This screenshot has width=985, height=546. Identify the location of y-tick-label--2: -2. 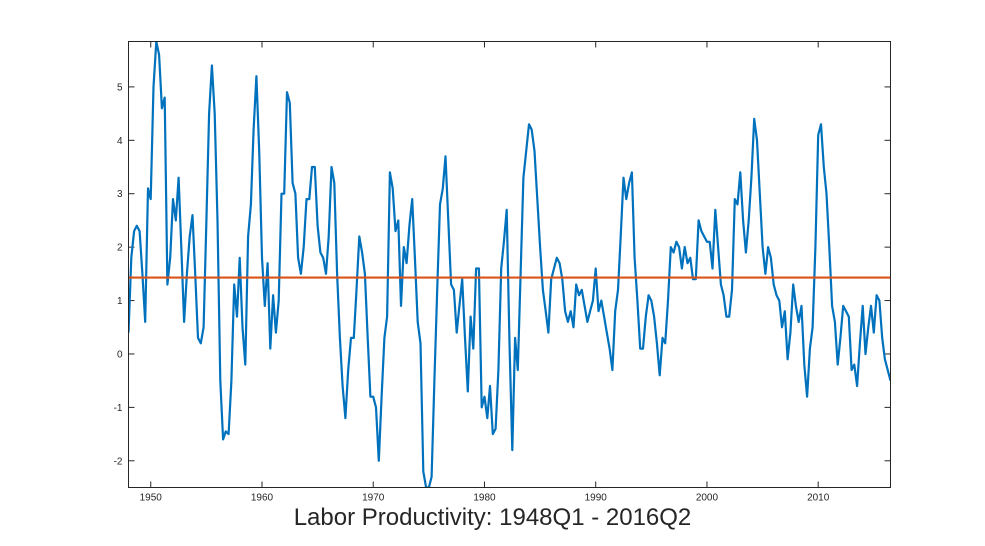
(118, 461).